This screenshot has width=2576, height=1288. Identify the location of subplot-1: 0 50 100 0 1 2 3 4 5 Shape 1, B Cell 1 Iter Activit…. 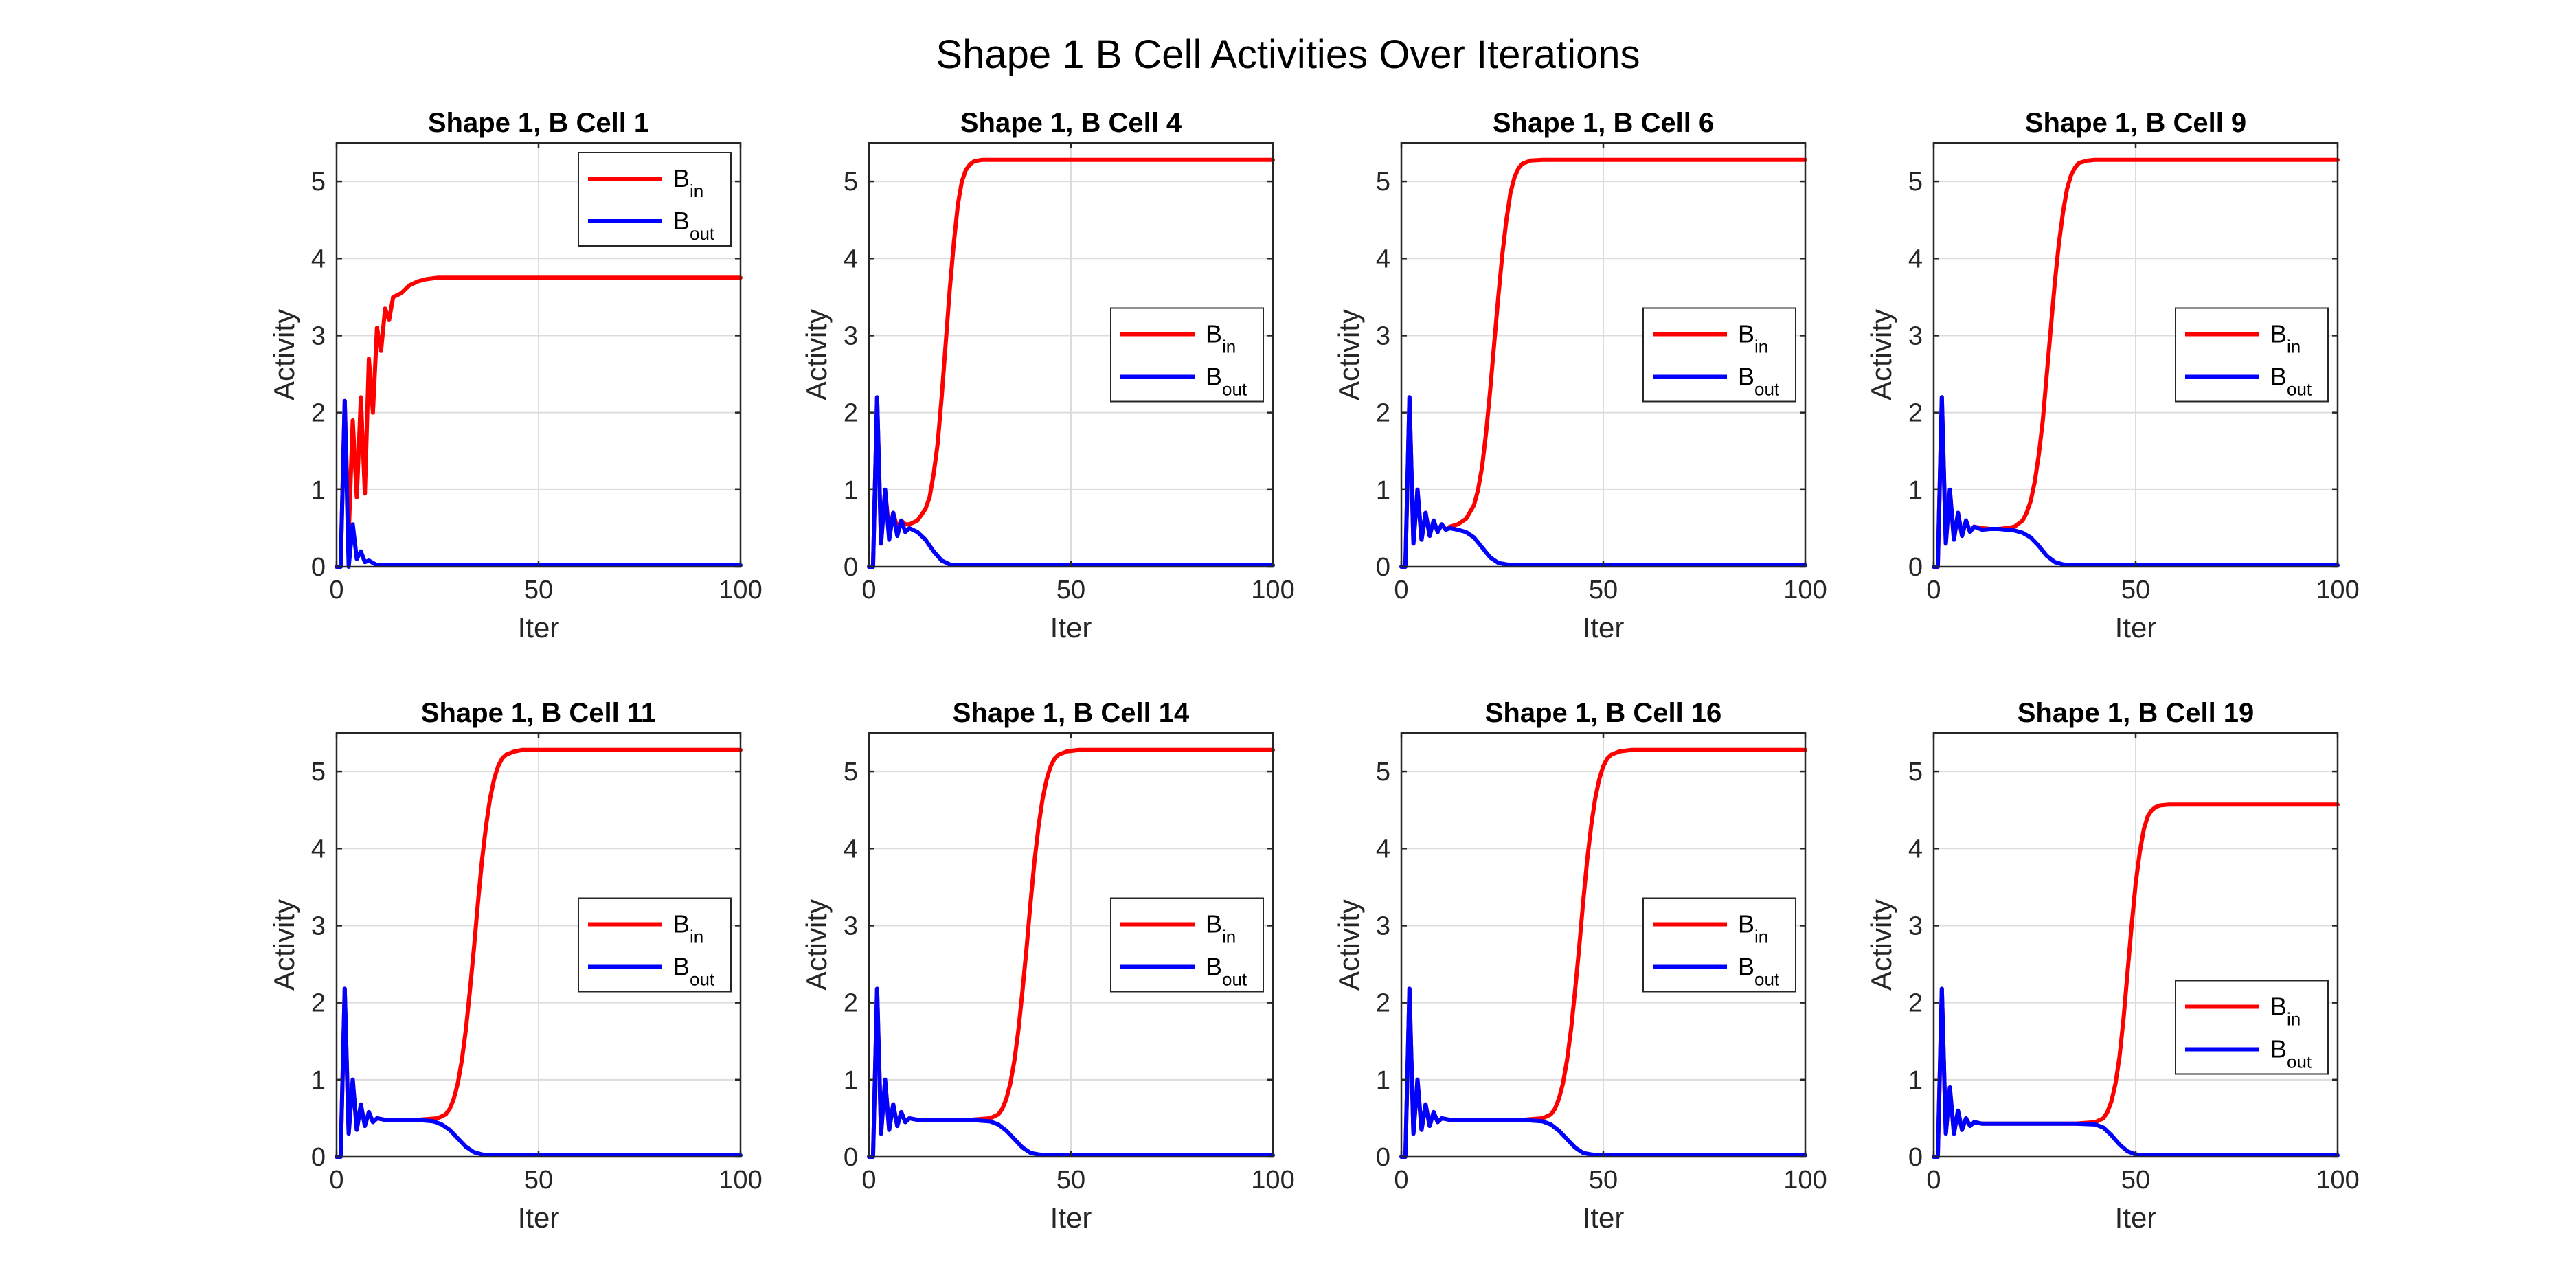
(515, 376).